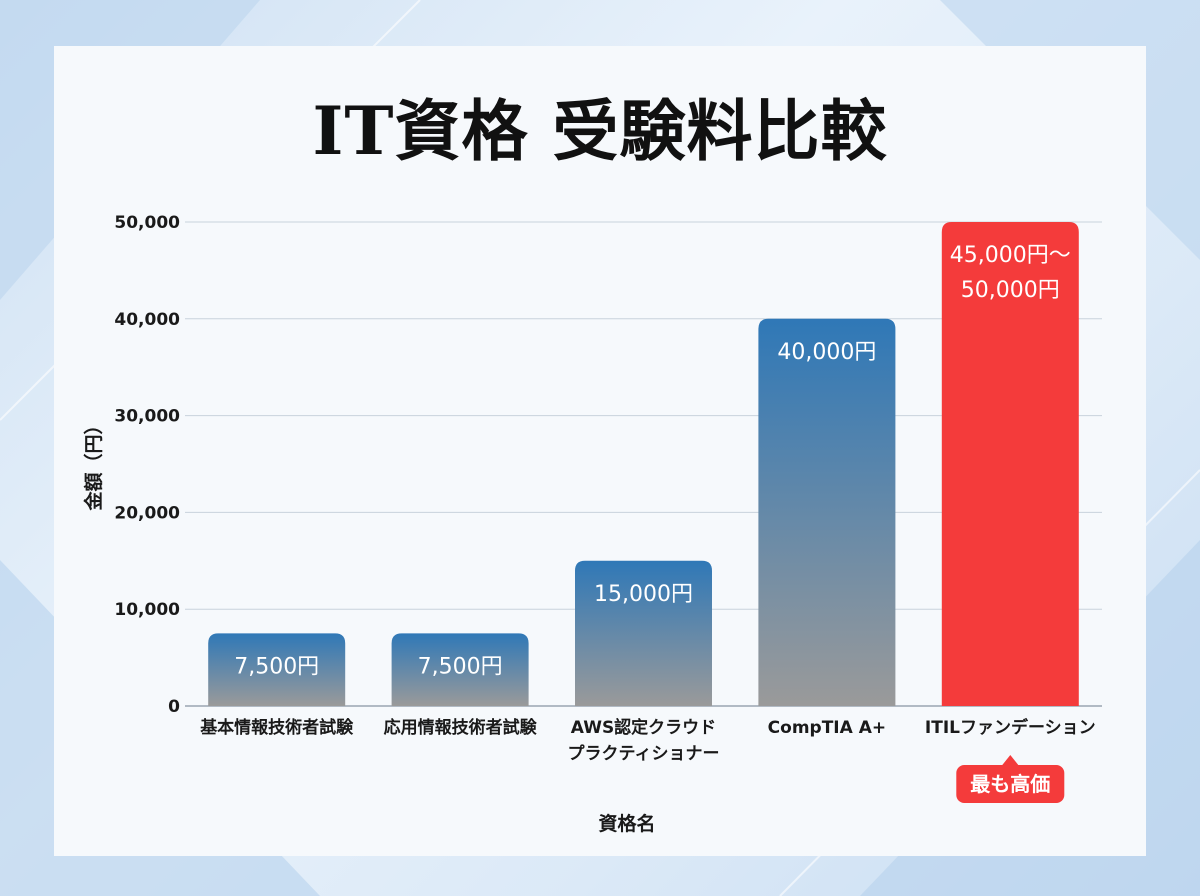 This screenshot has height=896, width=1200. Describe the element at coordinates (147, 513) in the screenshot. I see `y-tick-label: 20,000` at that location.